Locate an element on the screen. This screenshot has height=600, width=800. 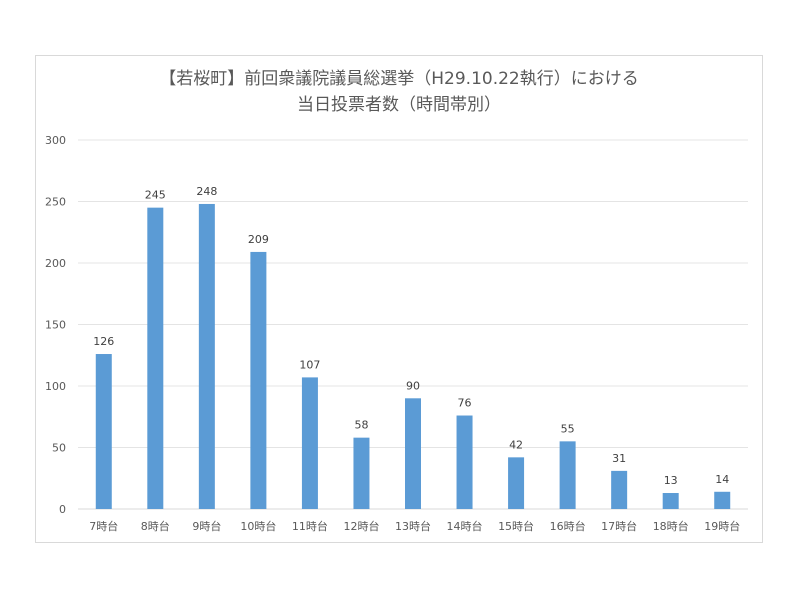
chart-title-line2: 当日投票者数（時間帯別） is located at coordinates (399, 105).